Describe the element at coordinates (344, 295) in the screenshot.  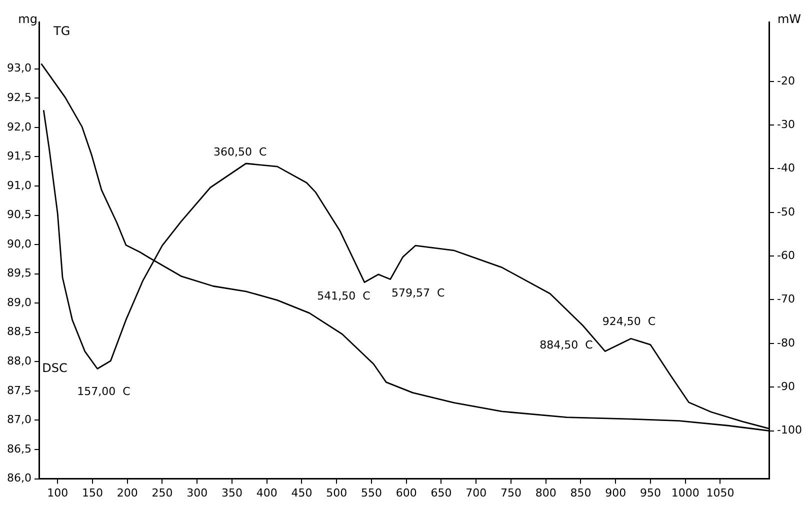
I see `annotation: 541,50 C` at that location.